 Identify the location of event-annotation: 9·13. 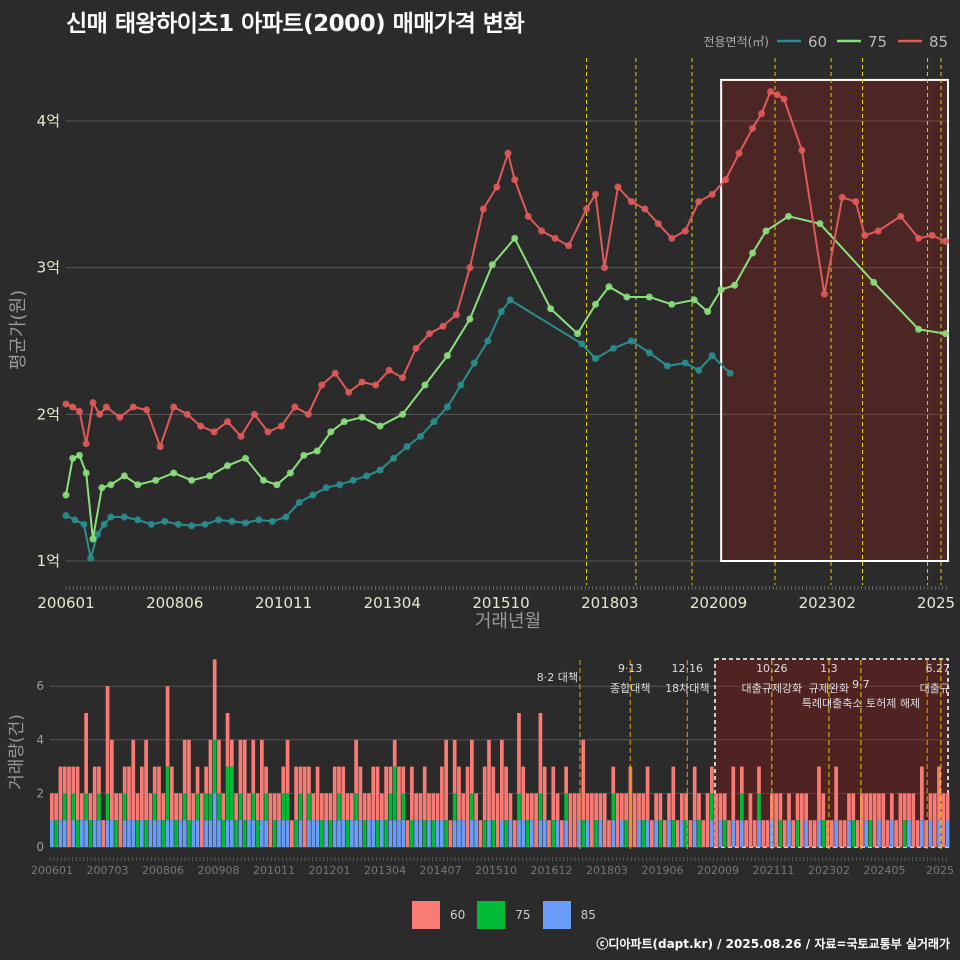
(630, 668).